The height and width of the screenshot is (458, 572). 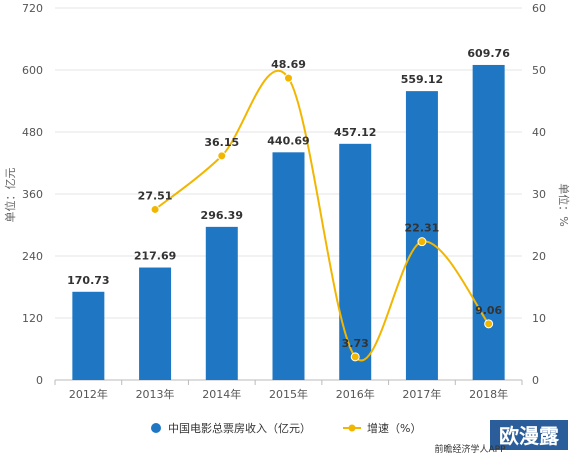 I want to click on watermark: 欧漫露 前瞻经济学人APP, so click(x=501, y=437).